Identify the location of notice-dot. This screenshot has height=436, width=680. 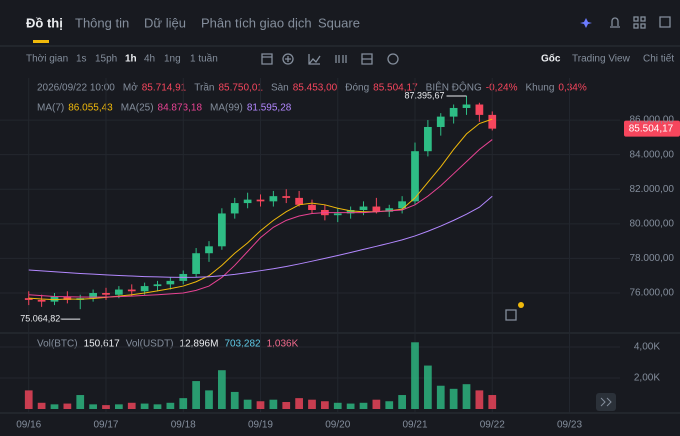
(521, 305).